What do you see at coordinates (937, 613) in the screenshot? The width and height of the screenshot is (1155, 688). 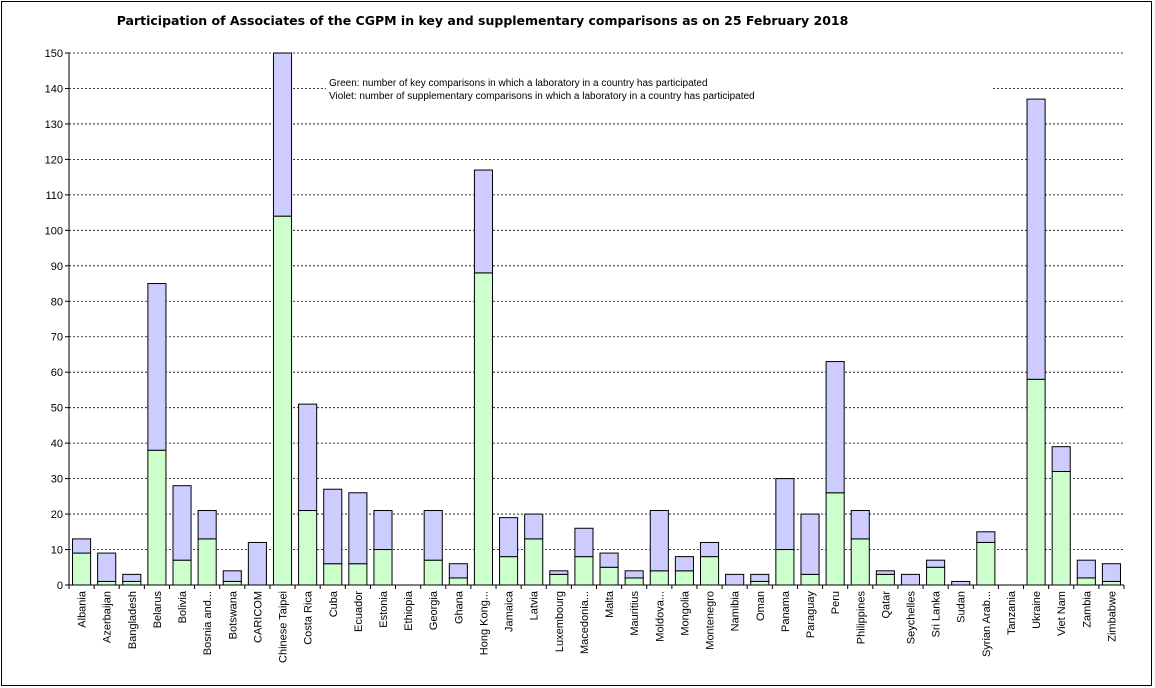 I see `x-tick-label: Sri Lanka` at bounding box center [937, 613].